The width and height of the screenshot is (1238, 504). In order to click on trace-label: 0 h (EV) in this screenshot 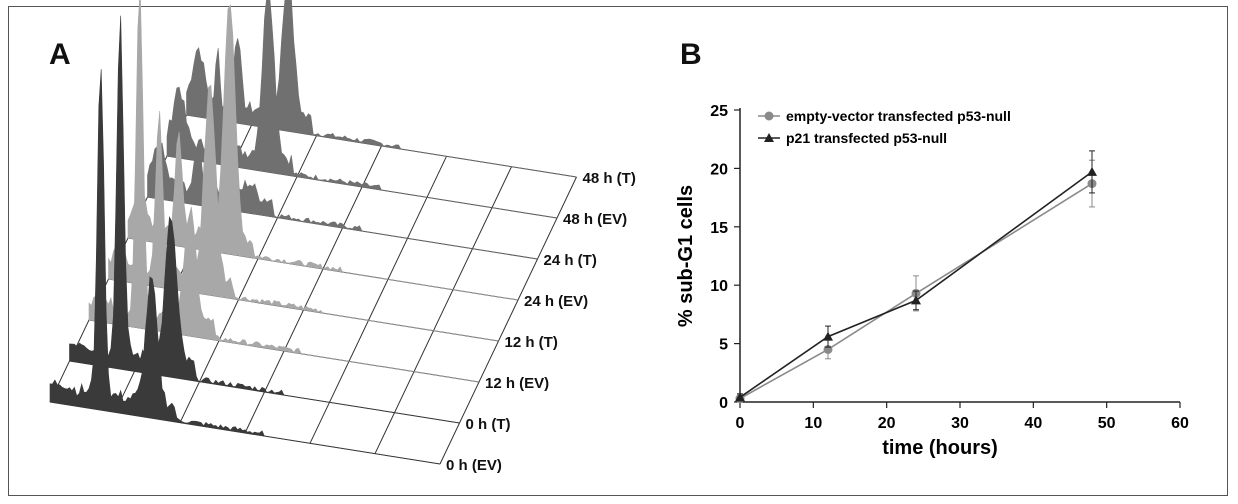, I will do `click(474, 465)`.